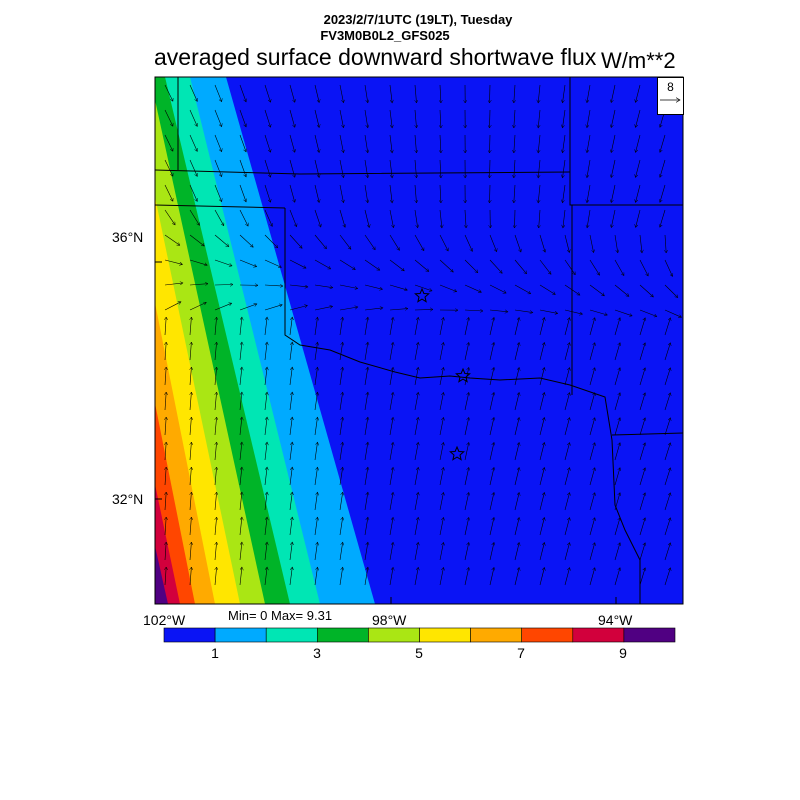  What do you see at coordinates (127, 499) in the screenshot?
I see `lat-label-32: 32°N` at bounding box center [127, 499].